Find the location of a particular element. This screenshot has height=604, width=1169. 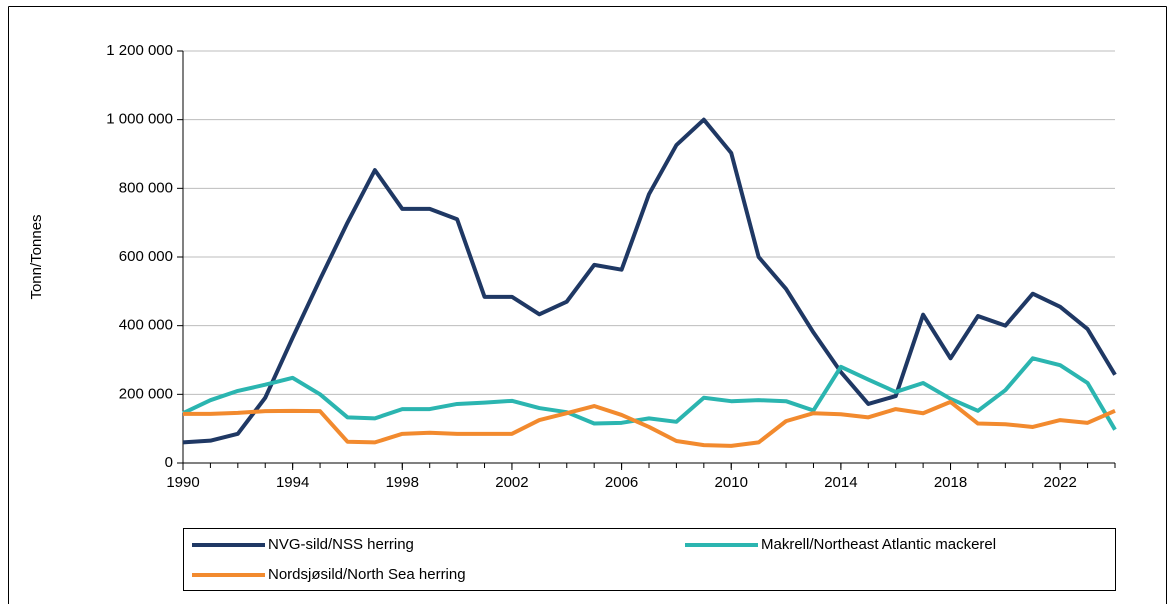

legend-label: NVG-sild/NSS herring is located at coordinates (341, 544).